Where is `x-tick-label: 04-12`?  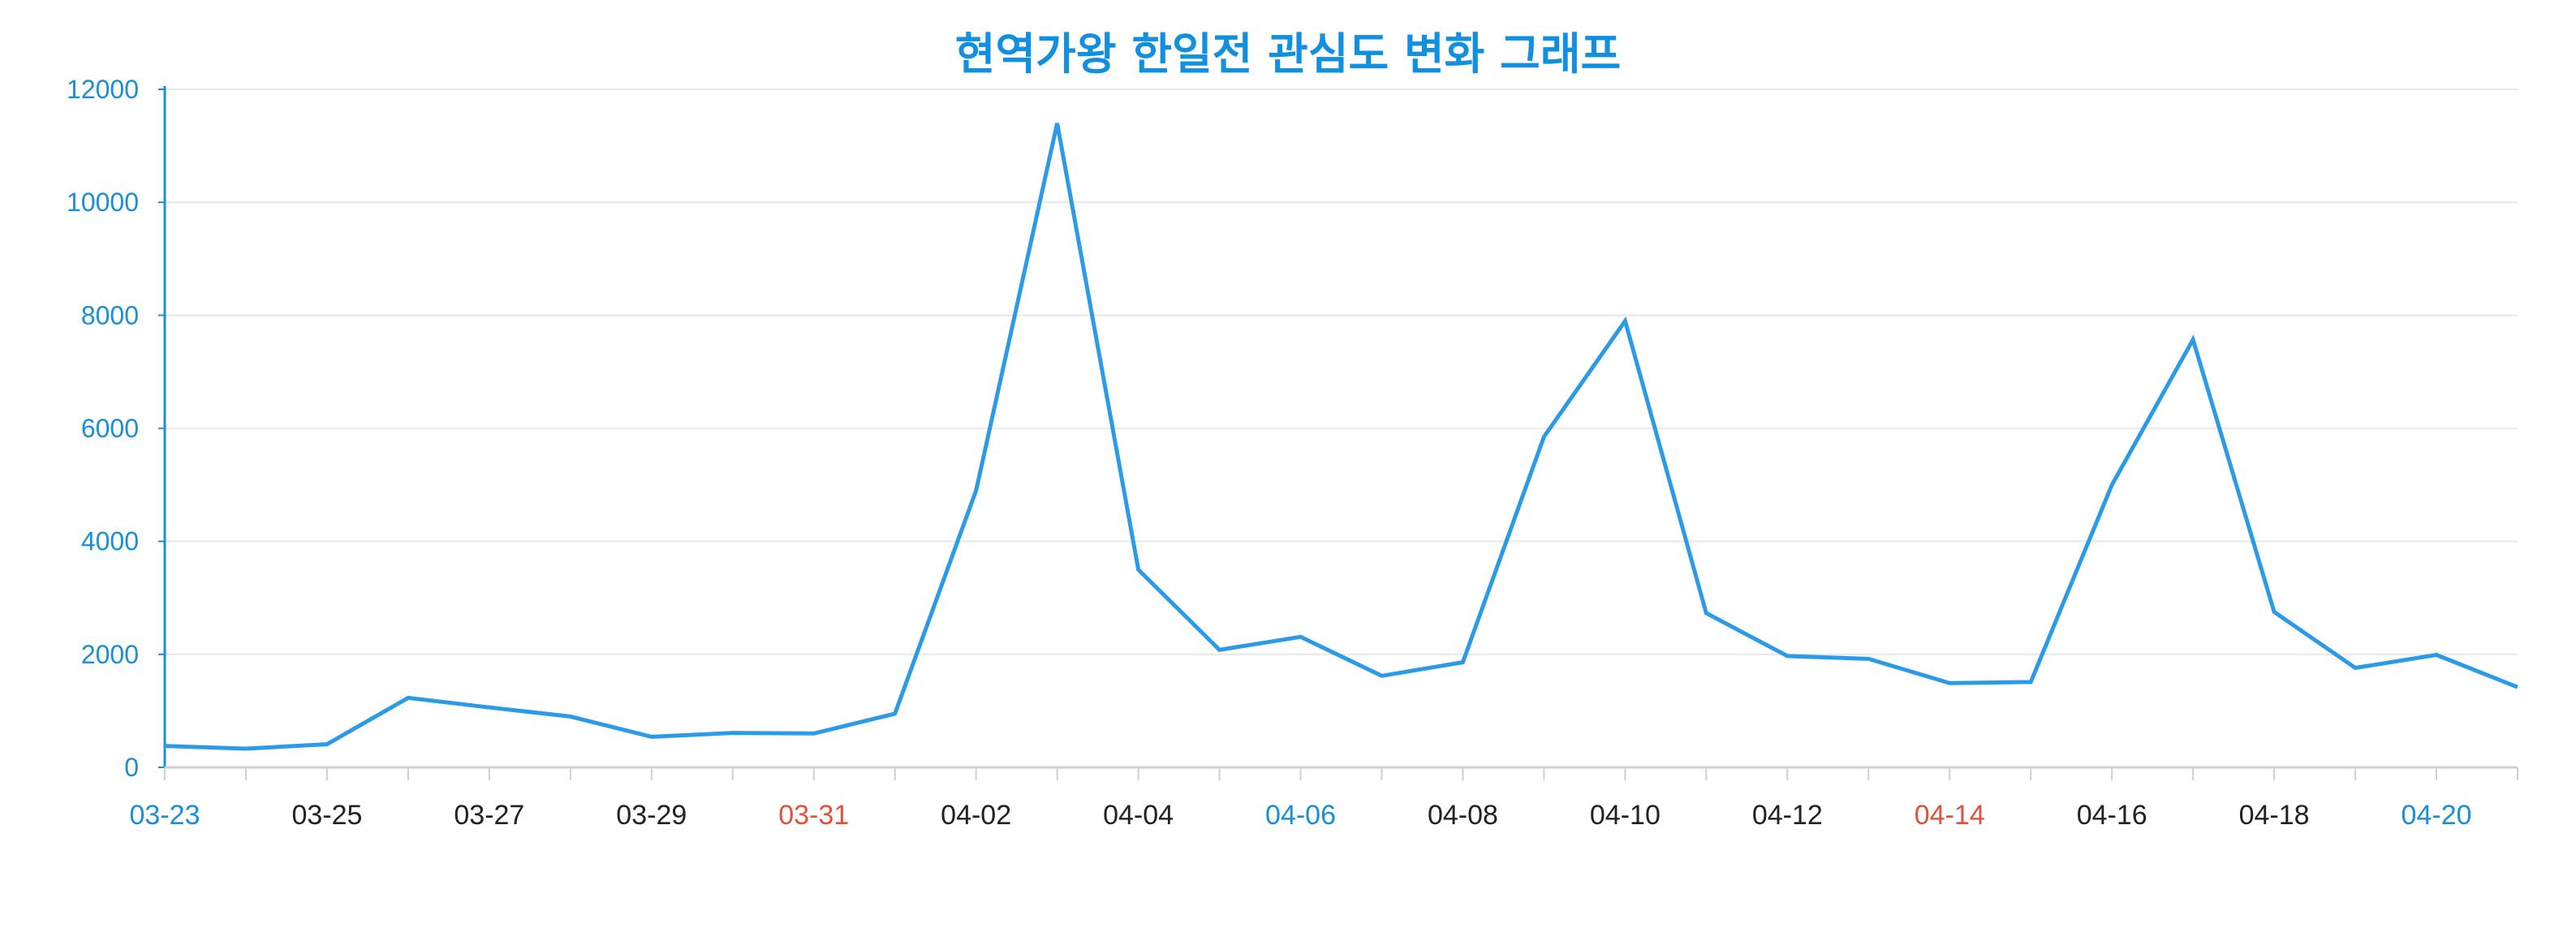 x-tick-label: 04-12 is located at coordinates (1788, 815).